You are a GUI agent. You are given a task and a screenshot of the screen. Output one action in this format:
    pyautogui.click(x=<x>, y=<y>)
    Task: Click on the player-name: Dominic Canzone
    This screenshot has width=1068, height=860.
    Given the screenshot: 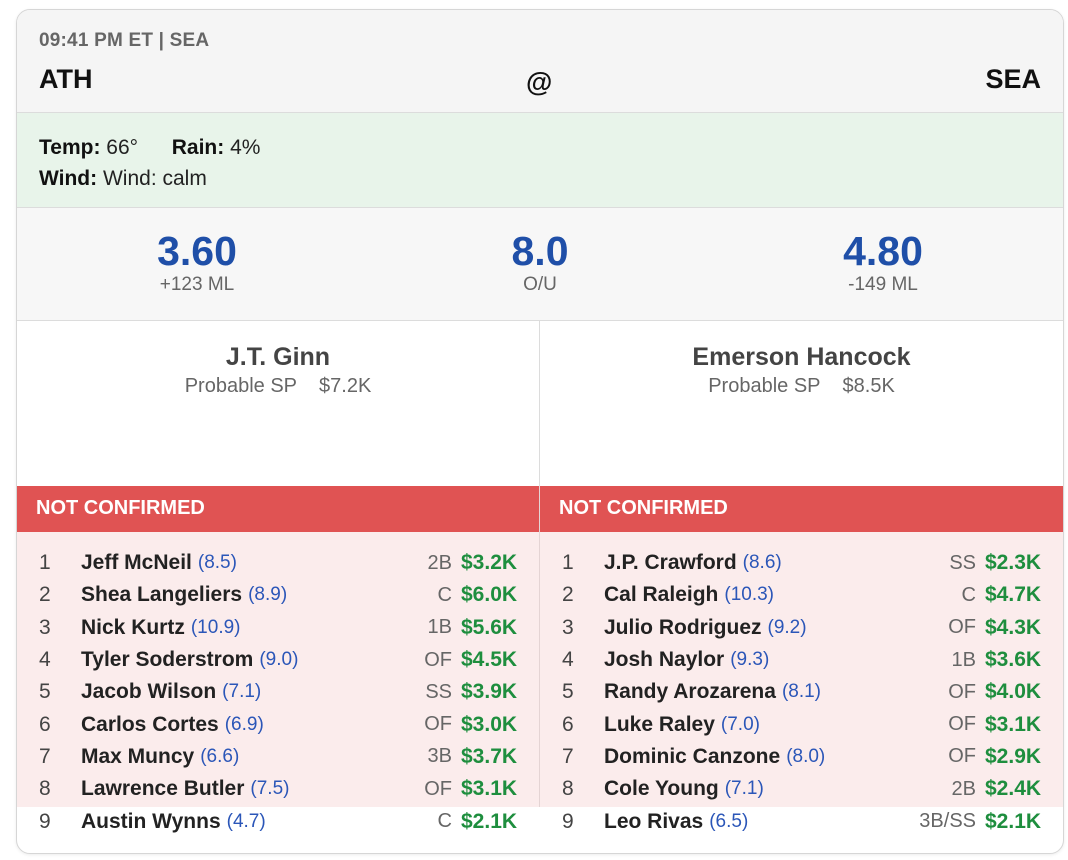 What is the action you would take?
    pyautogui.click(x=692, y=756)
    